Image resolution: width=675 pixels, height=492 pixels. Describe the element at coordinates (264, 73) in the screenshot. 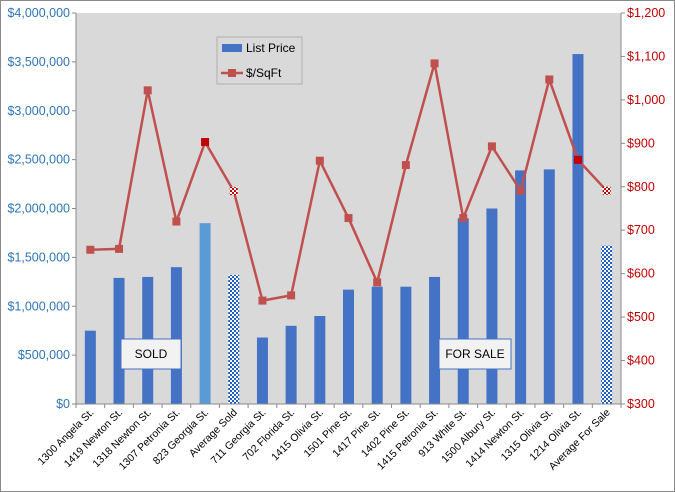

I see `legend-label-price-per-sqft: $/SqFt` at that location.